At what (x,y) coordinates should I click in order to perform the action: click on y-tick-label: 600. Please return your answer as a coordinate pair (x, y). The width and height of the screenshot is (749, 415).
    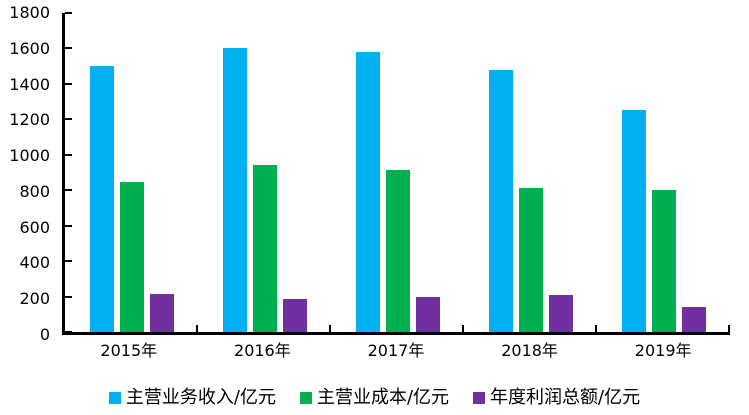
    Looking at the image, I should click on (34, 227).